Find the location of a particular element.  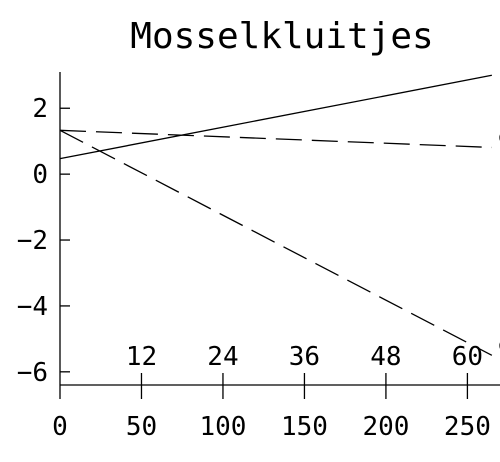

x-tick-label: 0 is located at coordinates (60, 427).